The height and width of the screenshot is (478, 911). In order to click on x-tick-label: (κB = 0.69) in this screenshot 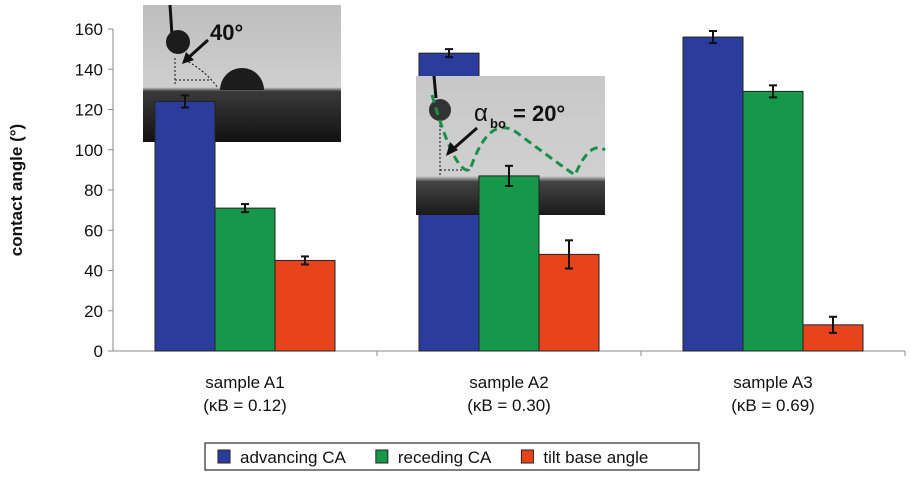, I will do `click(773, 405)`.